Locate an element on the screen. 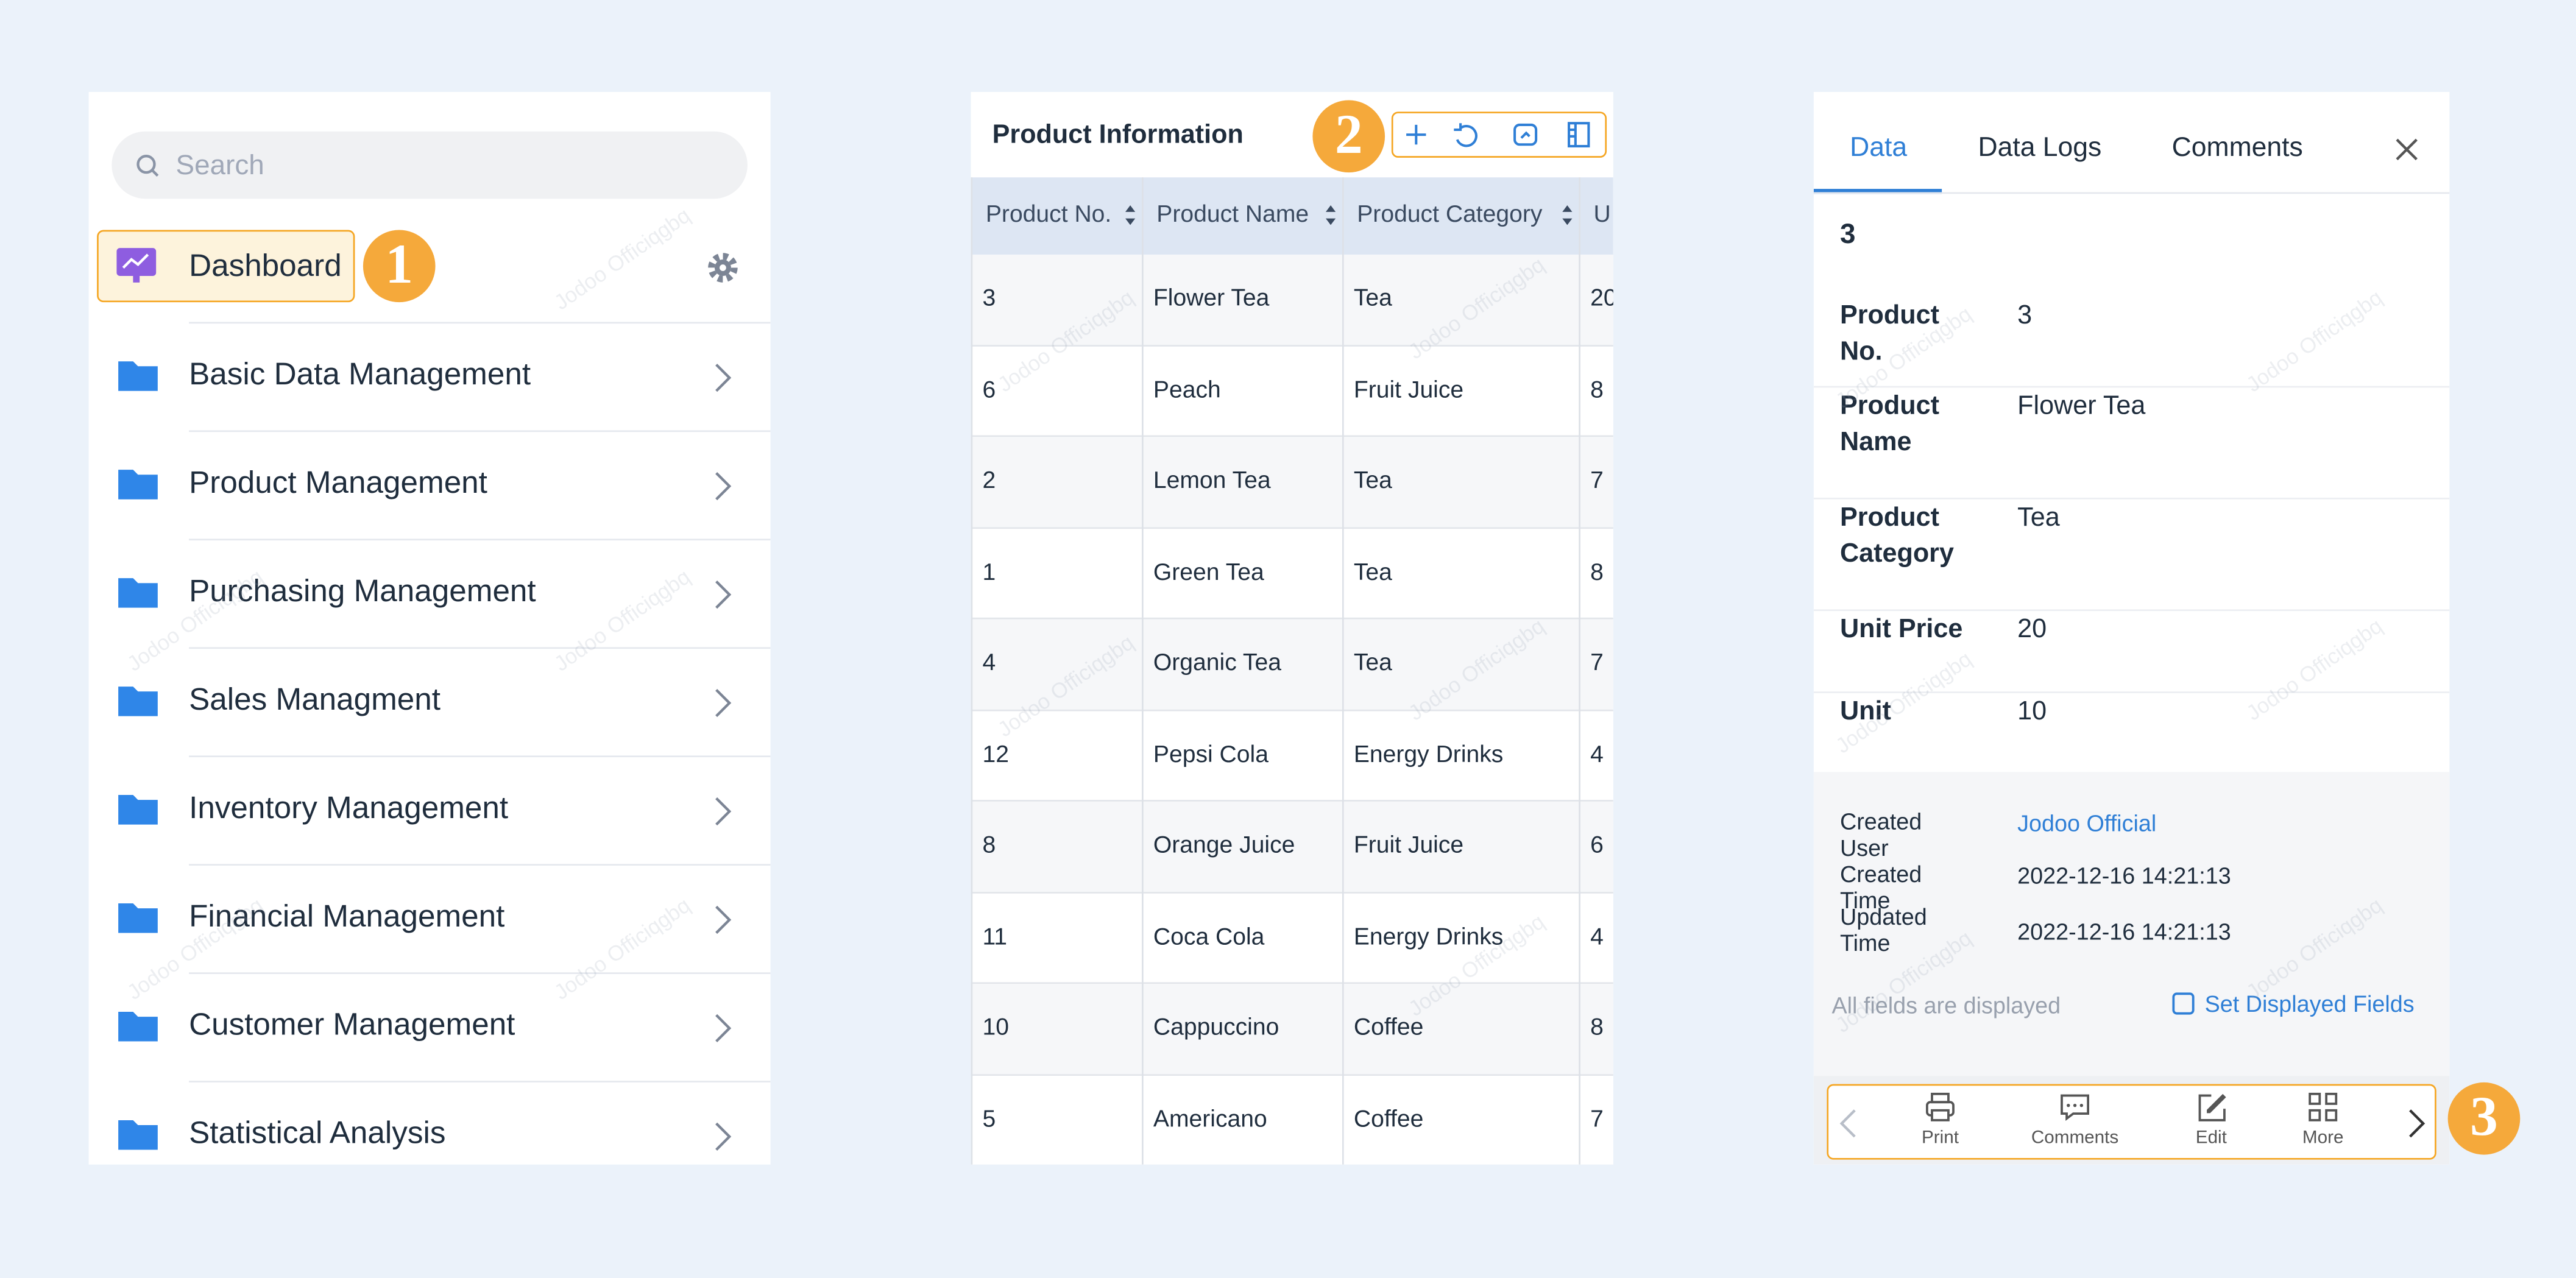 Image resolution: width=2576 pixels, height=1278 pixels. record-toolbar: Print Comments Edit More is located at coordinates (2131, 1122).